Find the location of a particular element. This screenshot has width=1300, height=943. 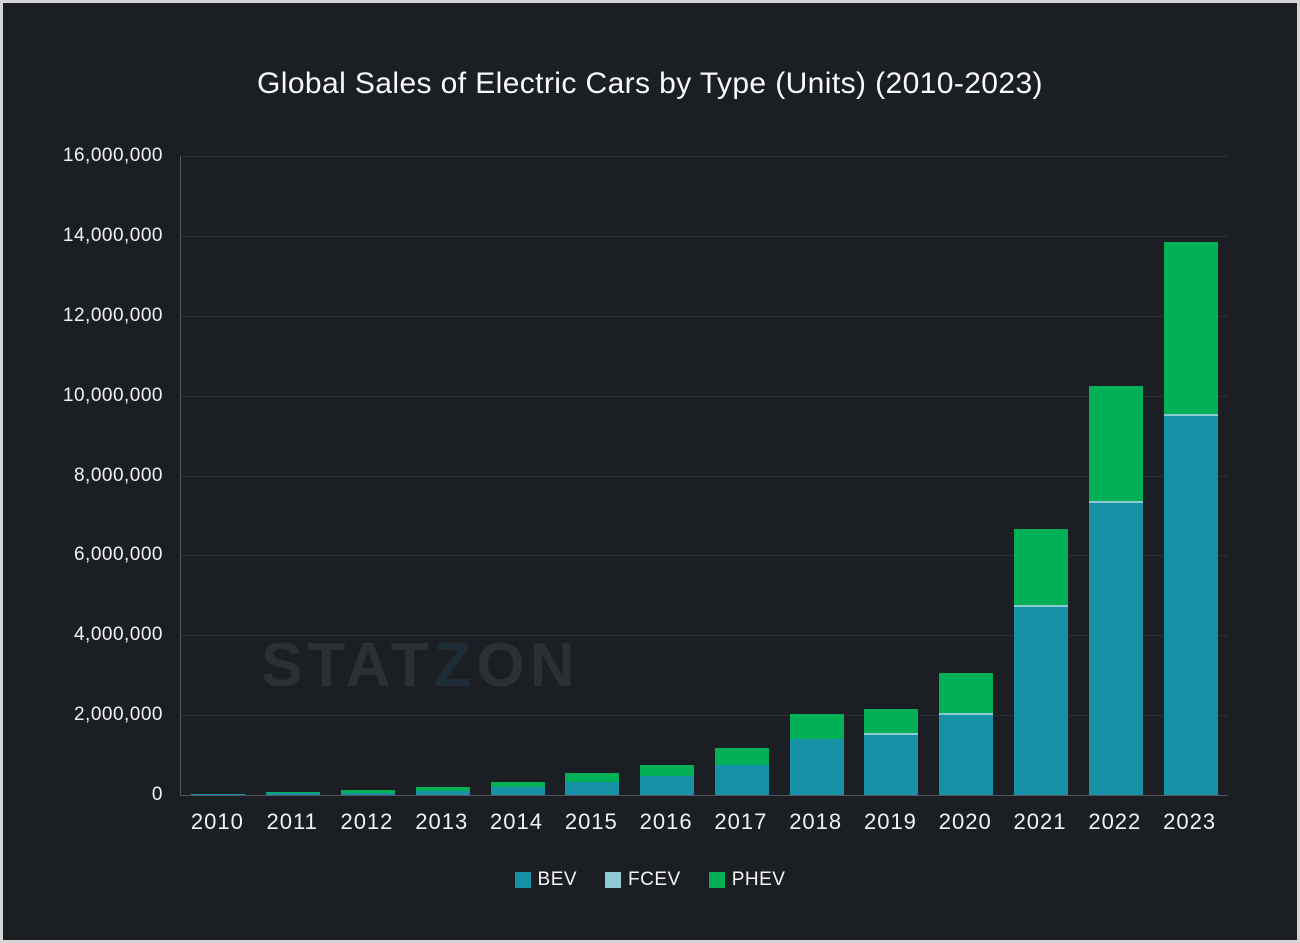

legend-label: BEV is located at coordinates (557, 879).